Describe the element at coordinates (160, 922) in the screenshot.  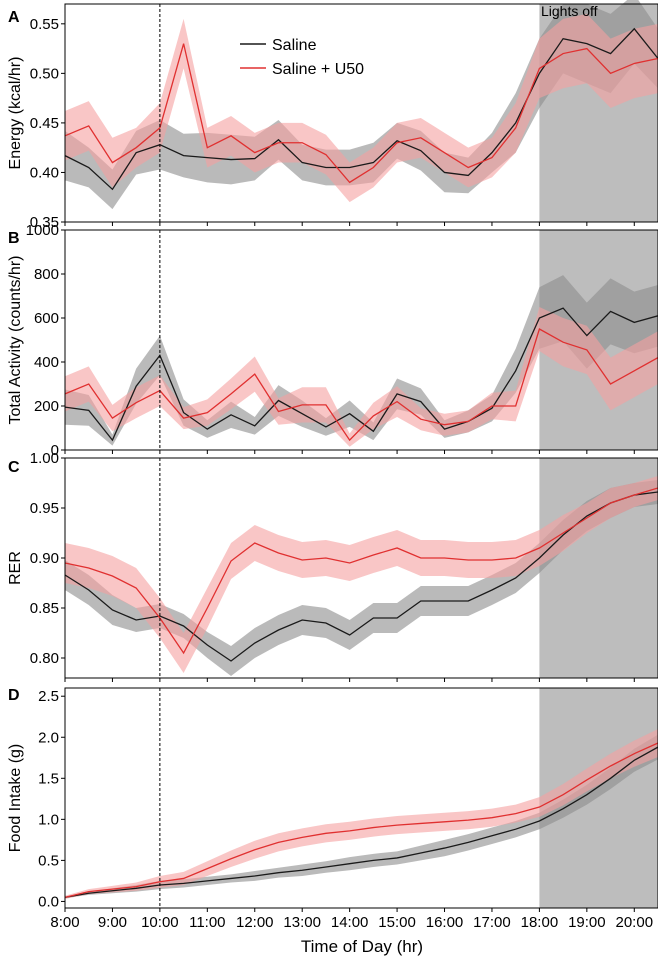
I see `x-tick-label: 10:00` at that location.